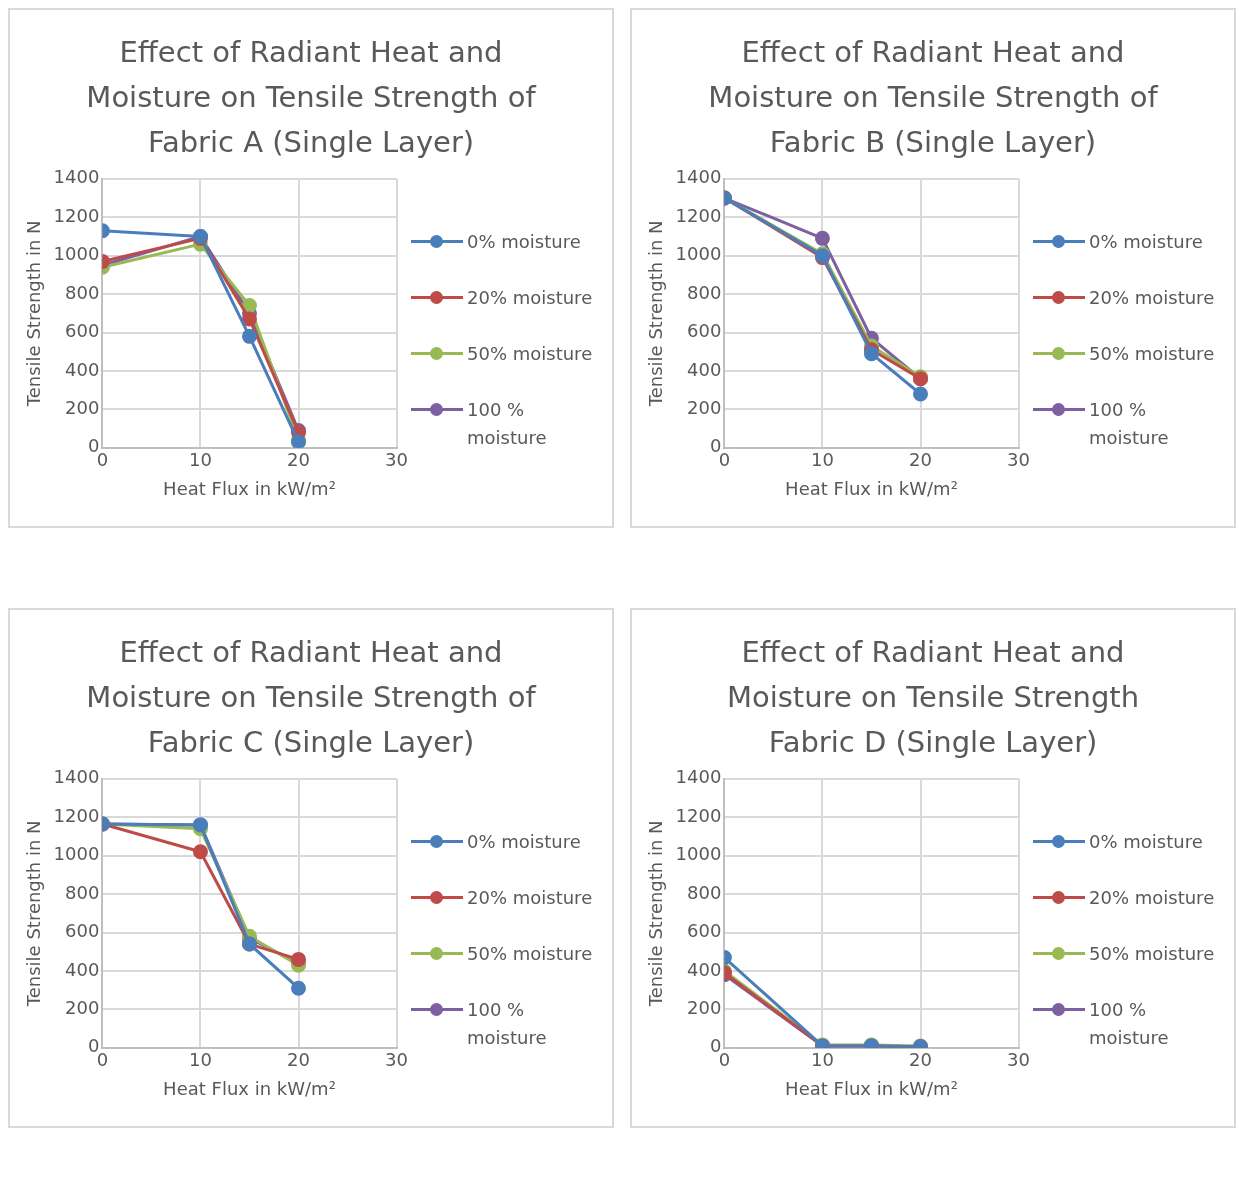 The width and height of the screenshot is (1257, 1190). Describe the element at coordinates (311, 697) in the screenshot. I see `chart-title: Effect of Radiant Heat and Moisture on Tensile Strength of Fabric C (Single Layer)` at that location.